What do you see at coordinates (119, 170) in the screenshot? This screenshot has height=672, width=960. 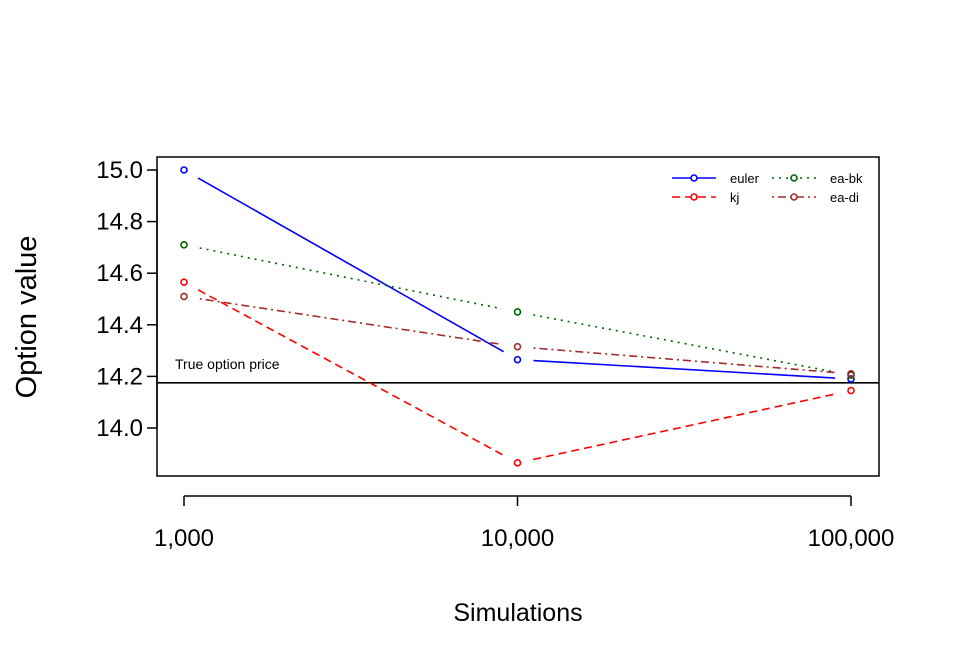 I see `y-tick-label: 15.0` at bounding box center [119, 170].